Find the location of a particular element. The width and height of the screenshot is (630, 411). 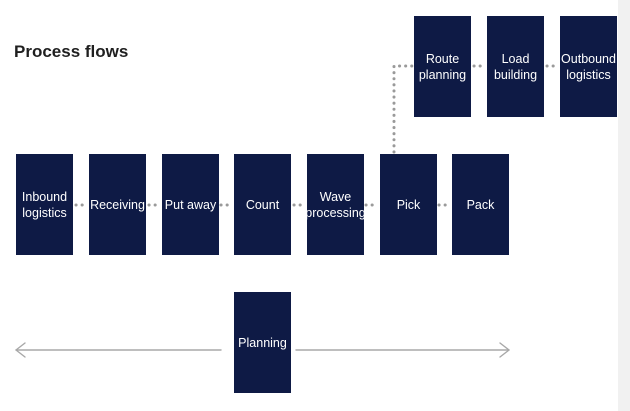

step-pick: Pick is located at coordinates (408, 204).